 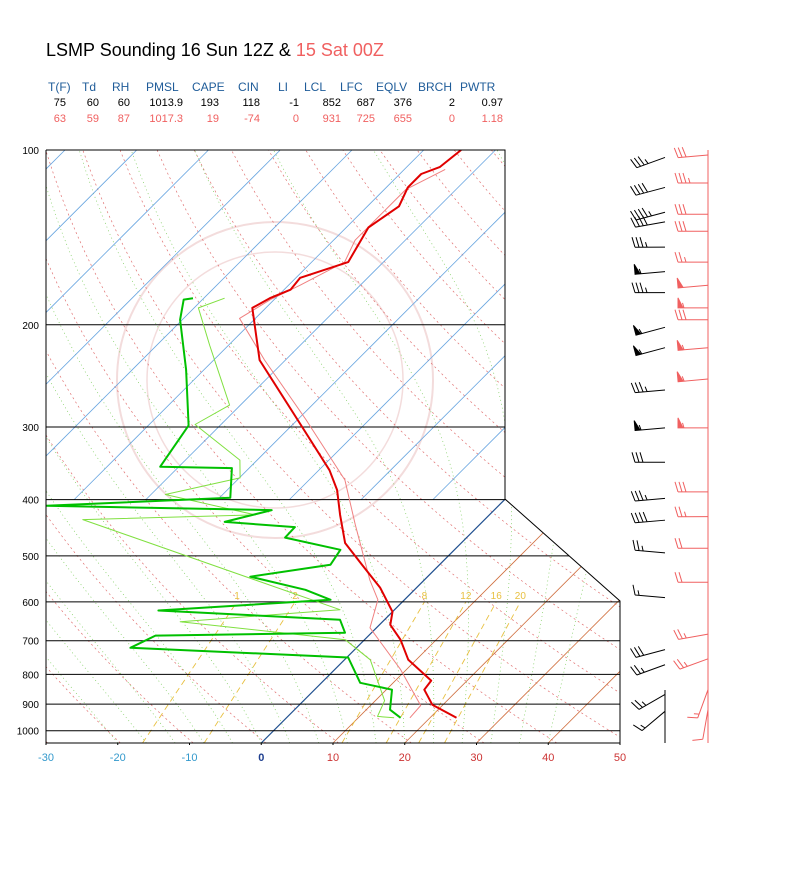 I want to click on stats-value: 118, so click(x=251, y=103).